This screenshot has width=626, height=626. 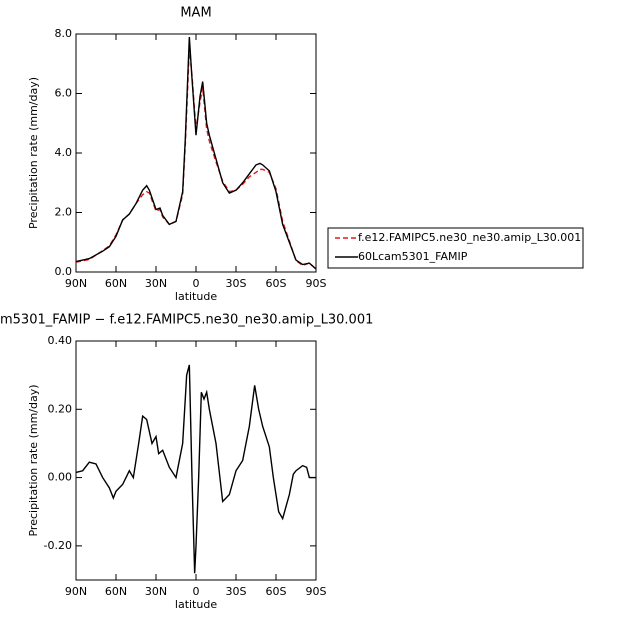 What do you see at coordinates (60, 477) in the screenshot?
I see `y-tick-label: 0.00` at bounding box center [60, 477].